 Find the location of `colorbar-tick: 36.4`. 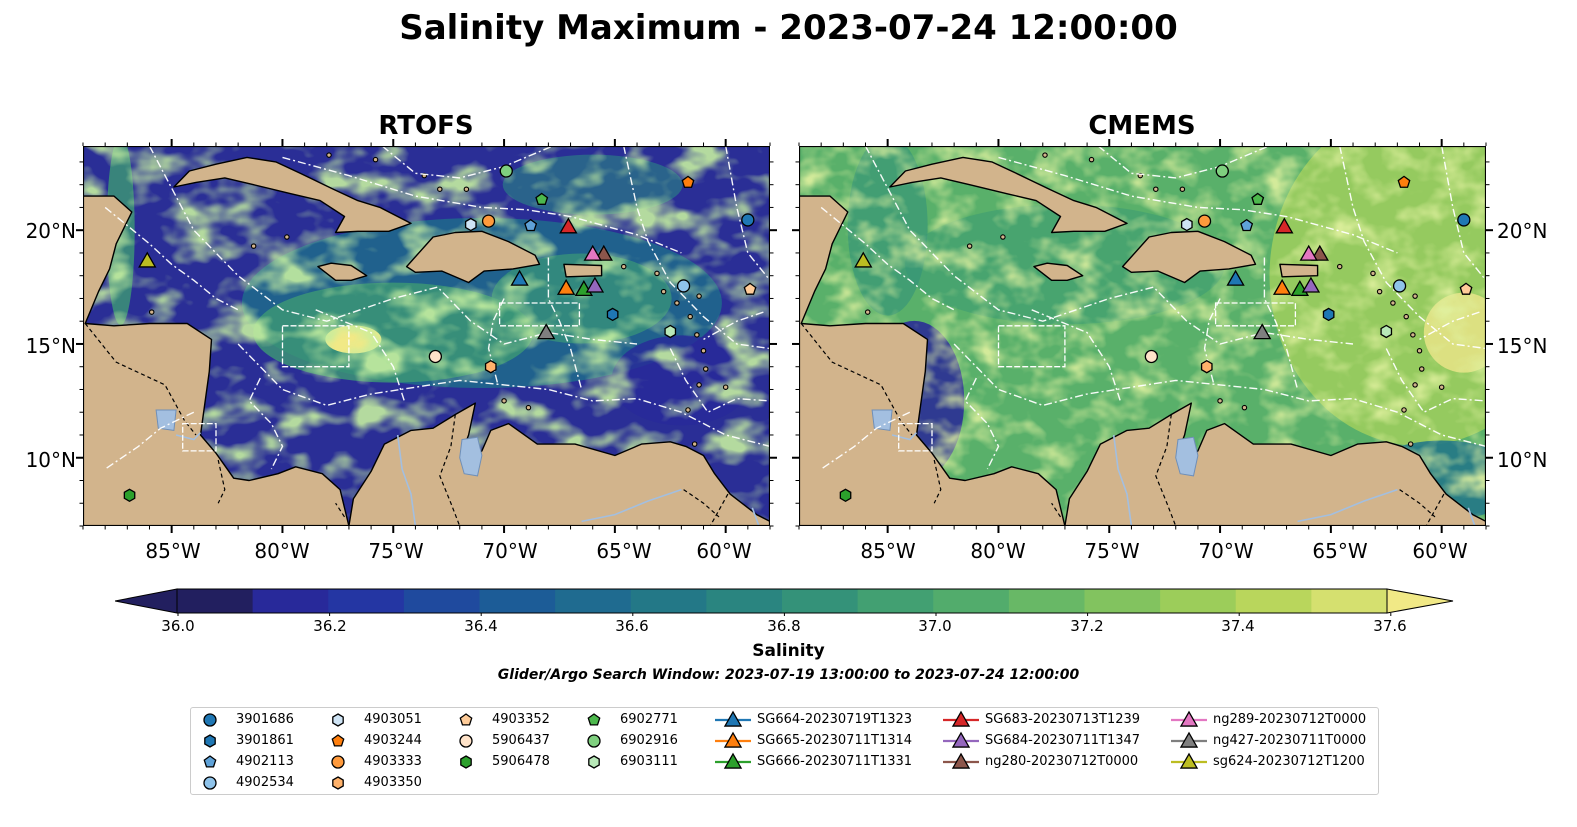

colorbar-tick: 36.4 is located at coordinates (481, 626).